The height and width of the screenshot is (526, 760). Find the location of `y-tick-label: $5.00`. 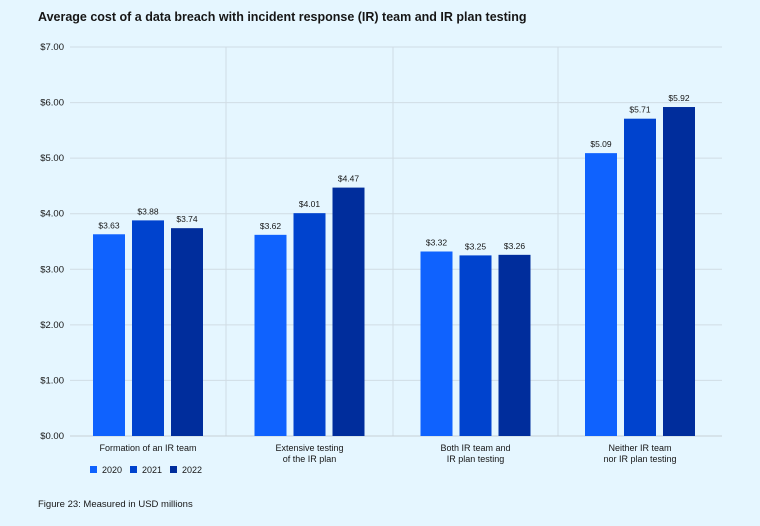

y-tick-label: $5.00 is located at coordinates (52, 158).